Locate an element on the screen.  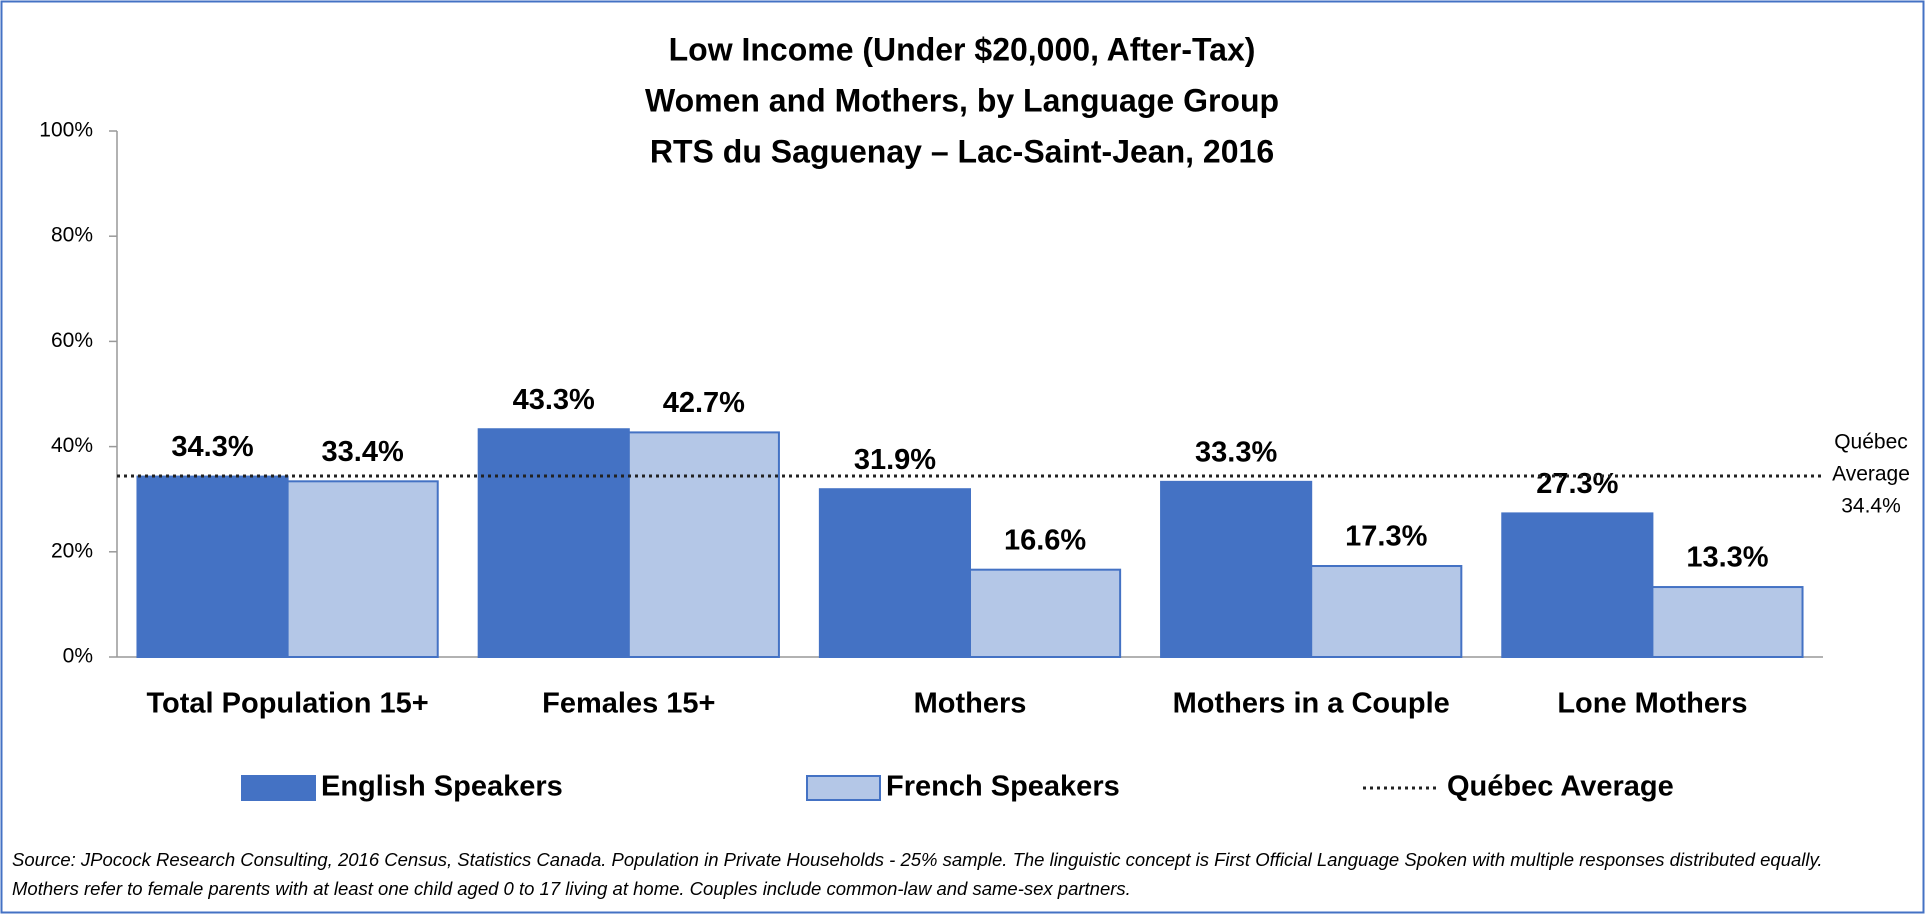
value-label: 17.3% is located at coordinates (1386, 537).